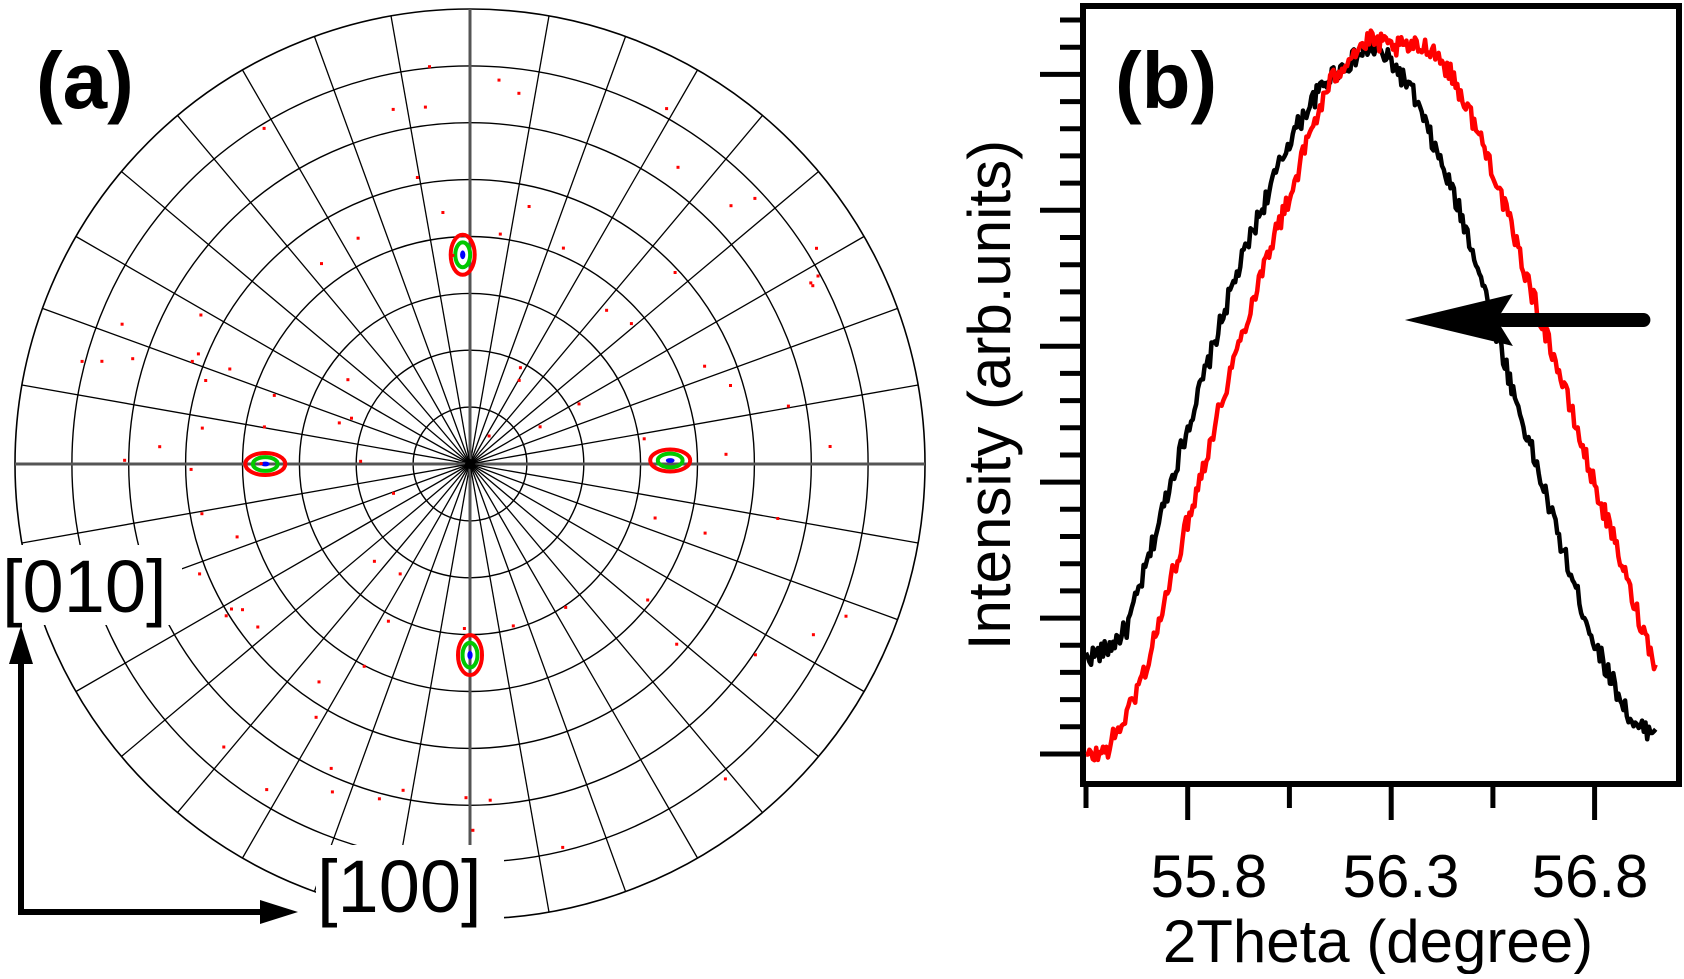 The width and height of the screenshot is (1684, 979). I want to click on x-tick-label-56-3: 56.3, so click(1401, 876).